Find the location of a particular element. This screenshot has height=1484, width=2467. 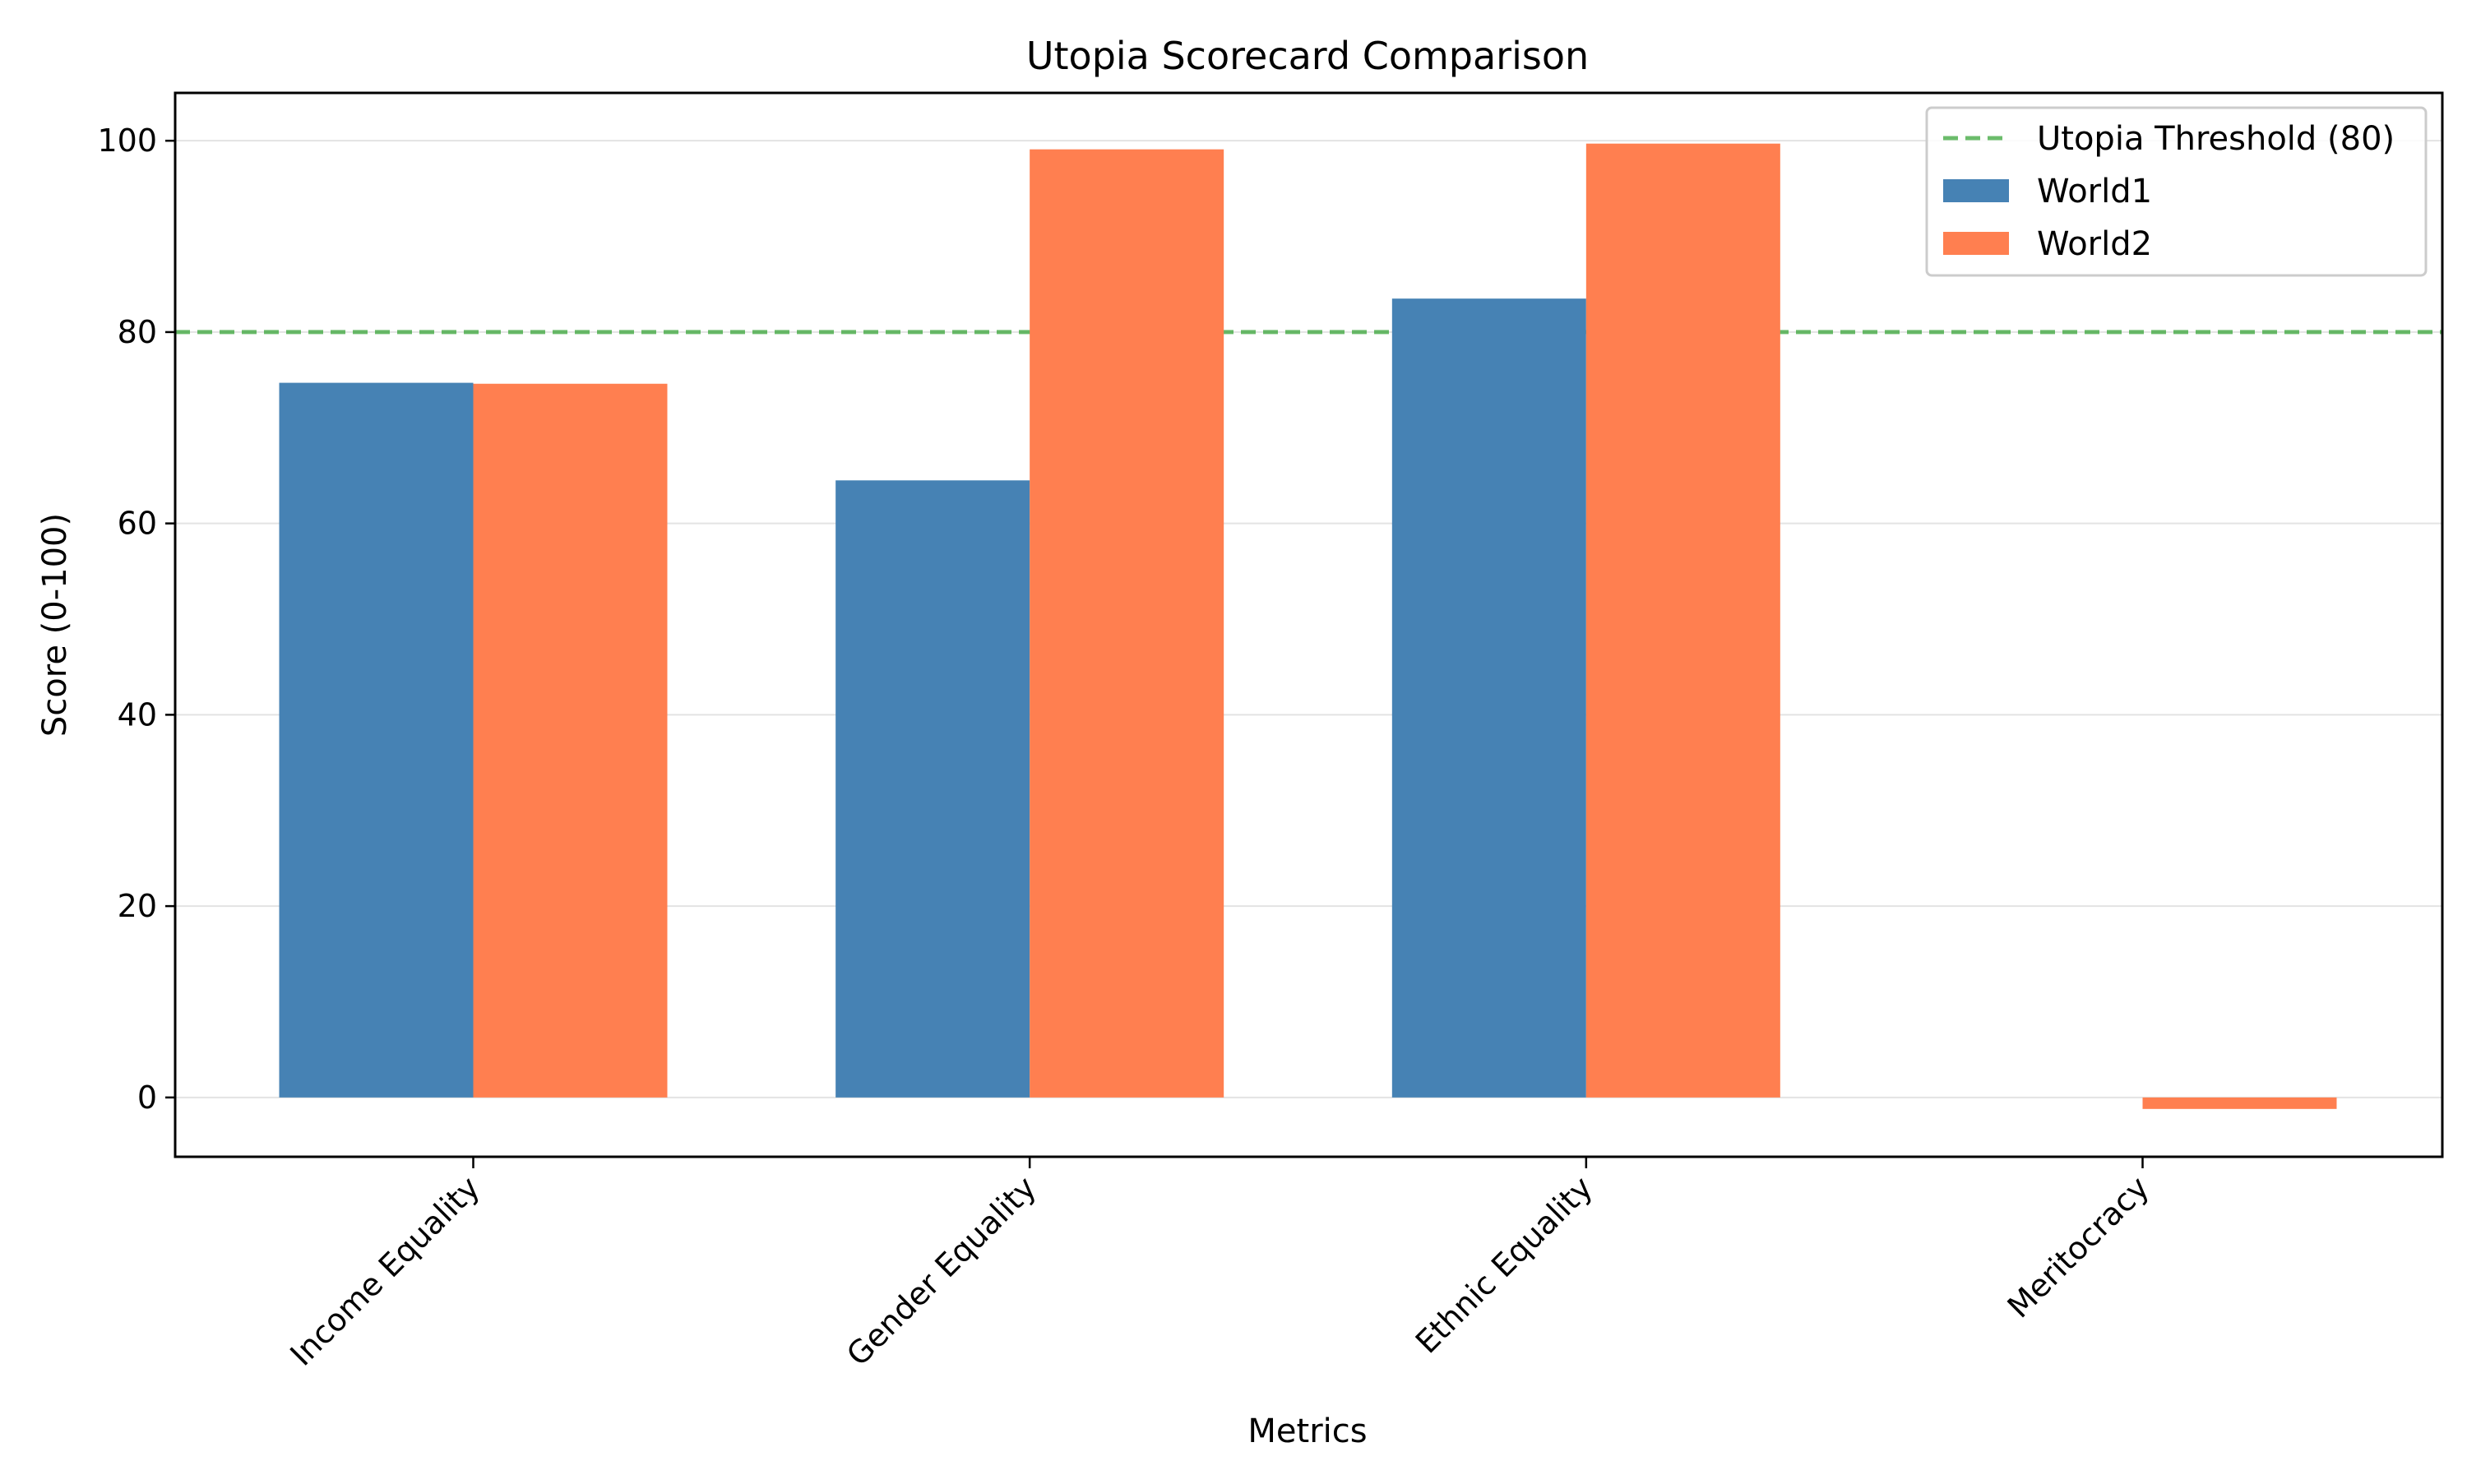

bar-world1-income-equality is located at coordinates (377, 740).